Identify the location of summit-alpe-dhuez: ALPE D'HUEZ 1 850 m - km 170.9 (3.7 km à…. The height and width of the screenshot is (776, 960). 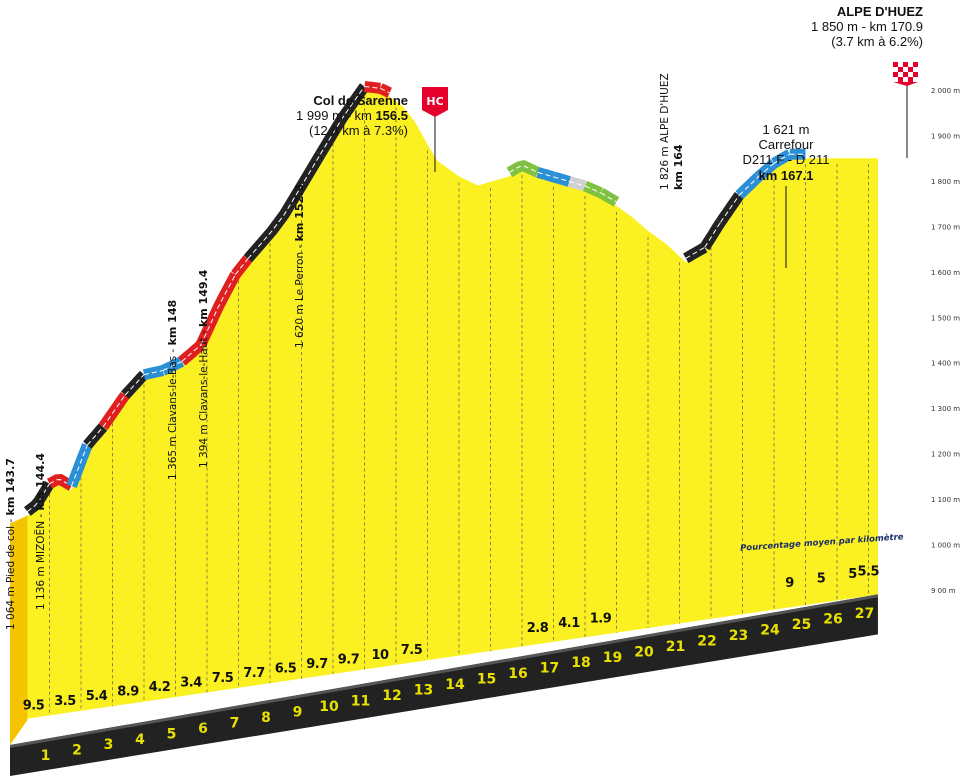
(867, 81).